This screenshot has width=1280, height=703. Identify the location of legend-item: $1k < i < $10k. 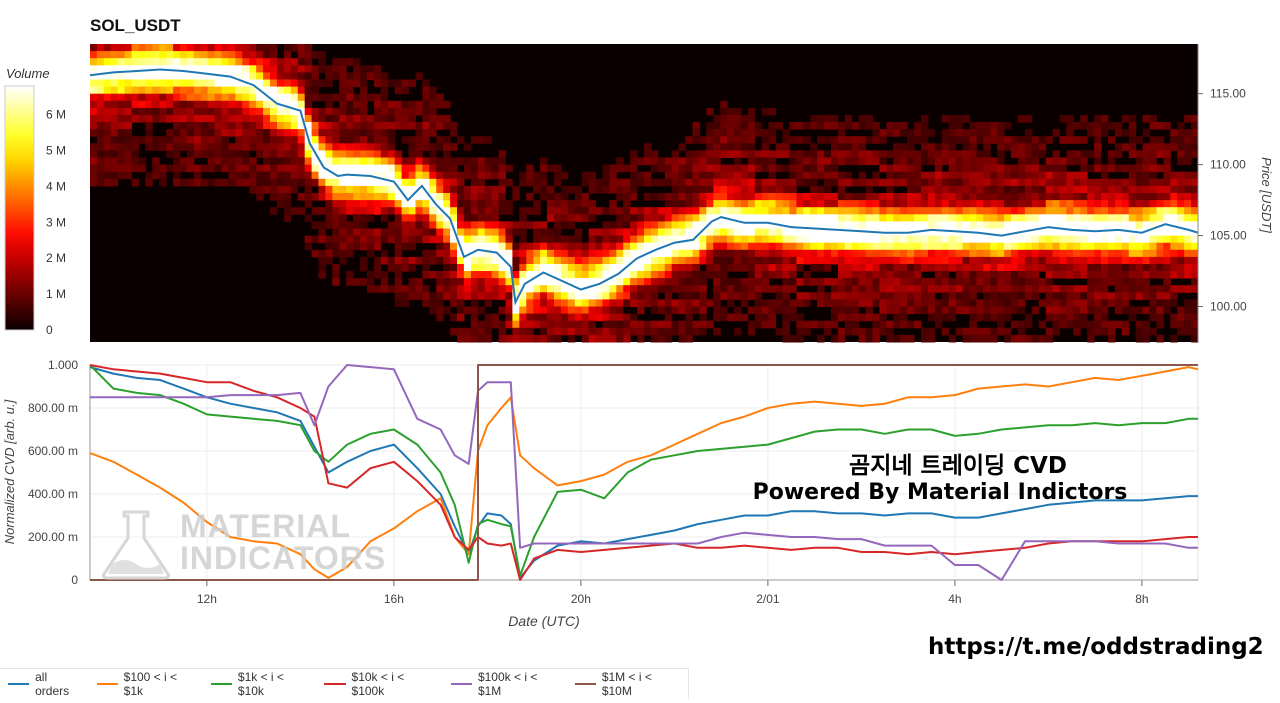
(260, 684).